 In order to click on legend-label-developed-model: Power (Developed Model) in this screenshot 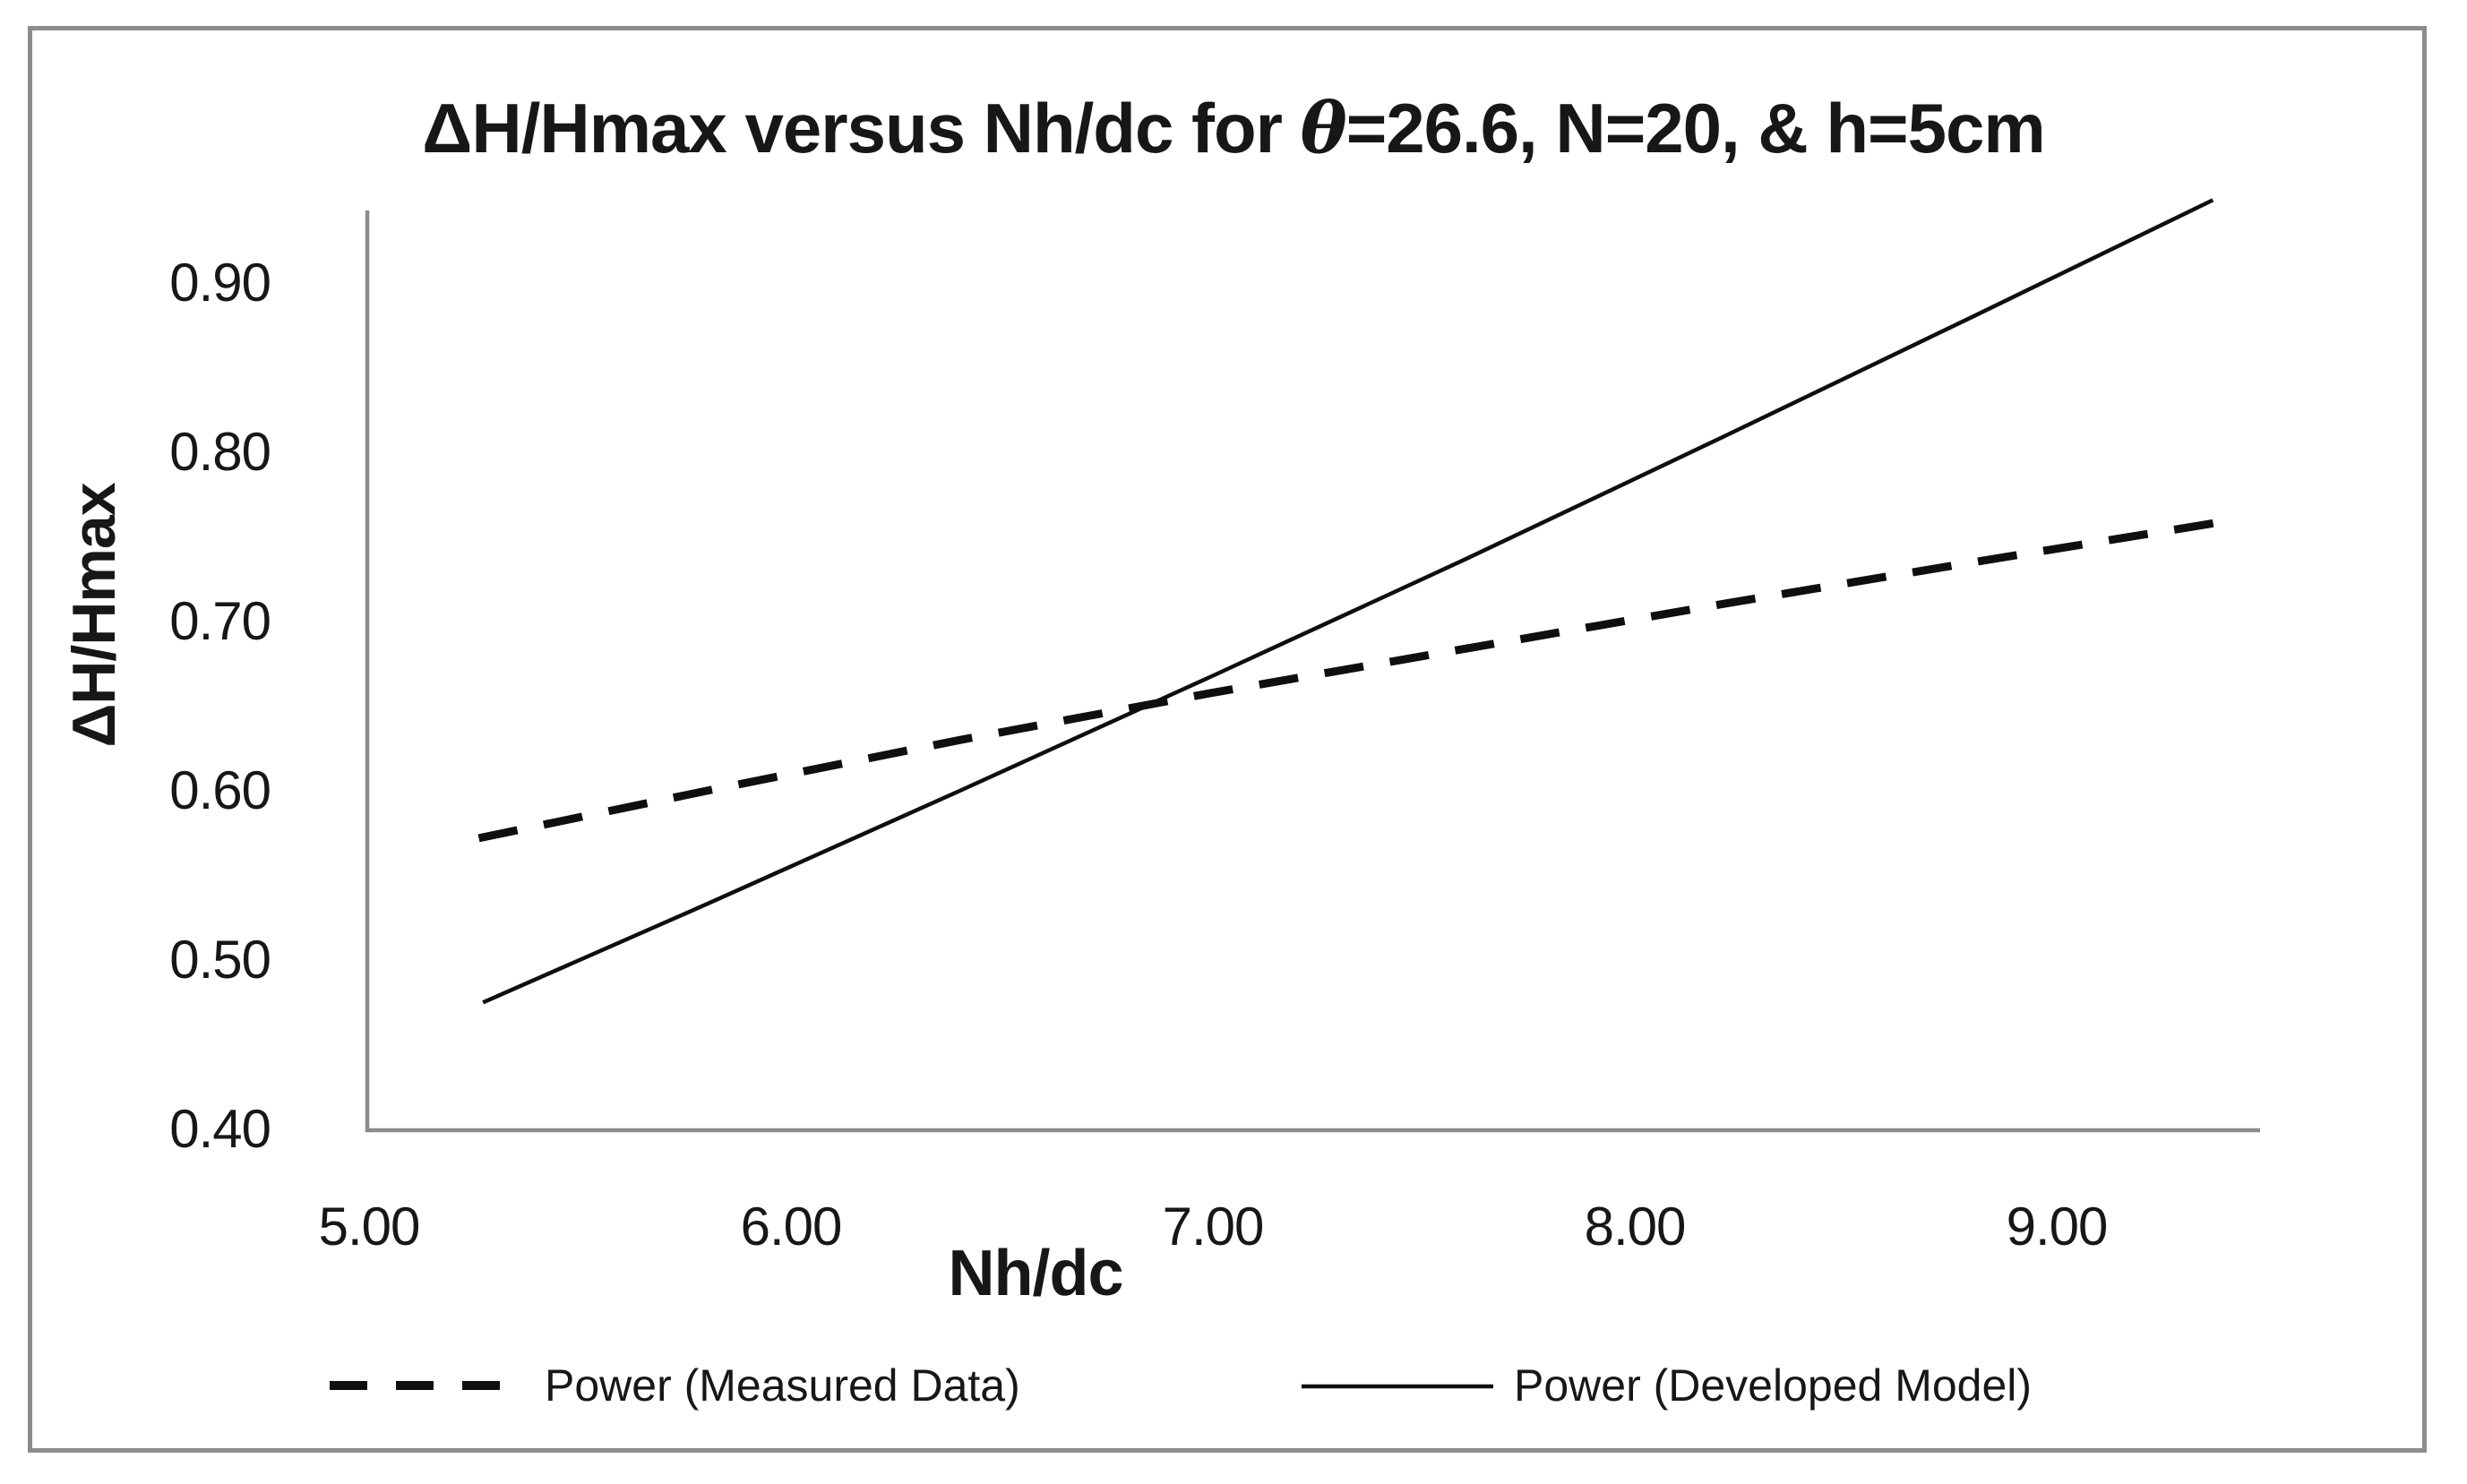, I will do `click(1773, 1385)`.